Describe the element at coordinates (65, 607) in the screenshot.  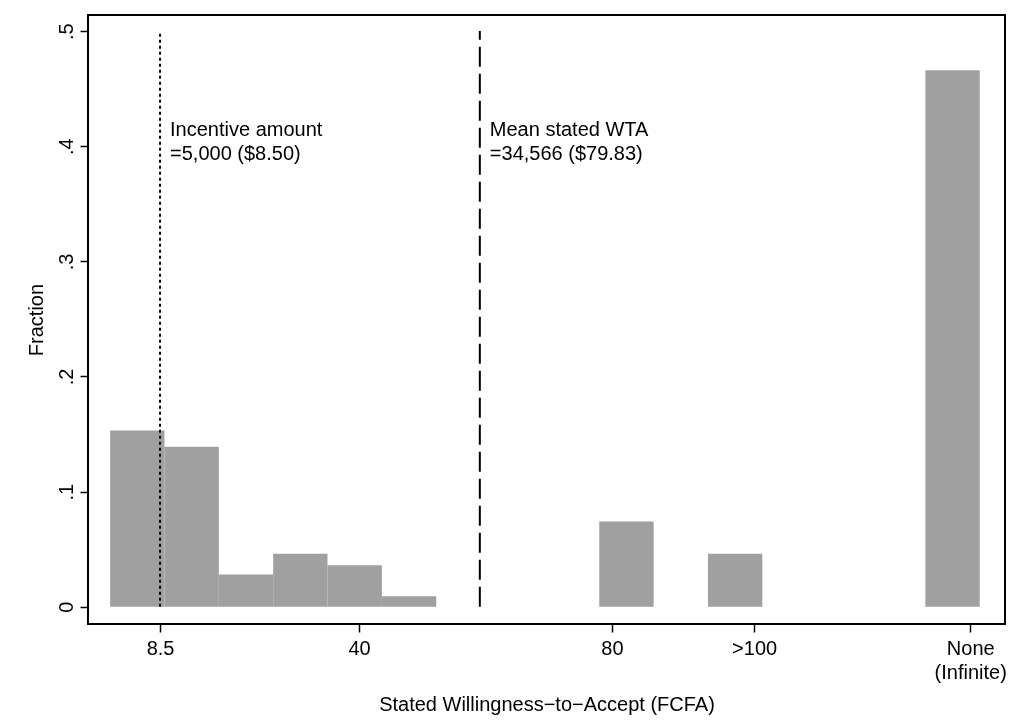
I see `y-tick-label: 0` at that location.